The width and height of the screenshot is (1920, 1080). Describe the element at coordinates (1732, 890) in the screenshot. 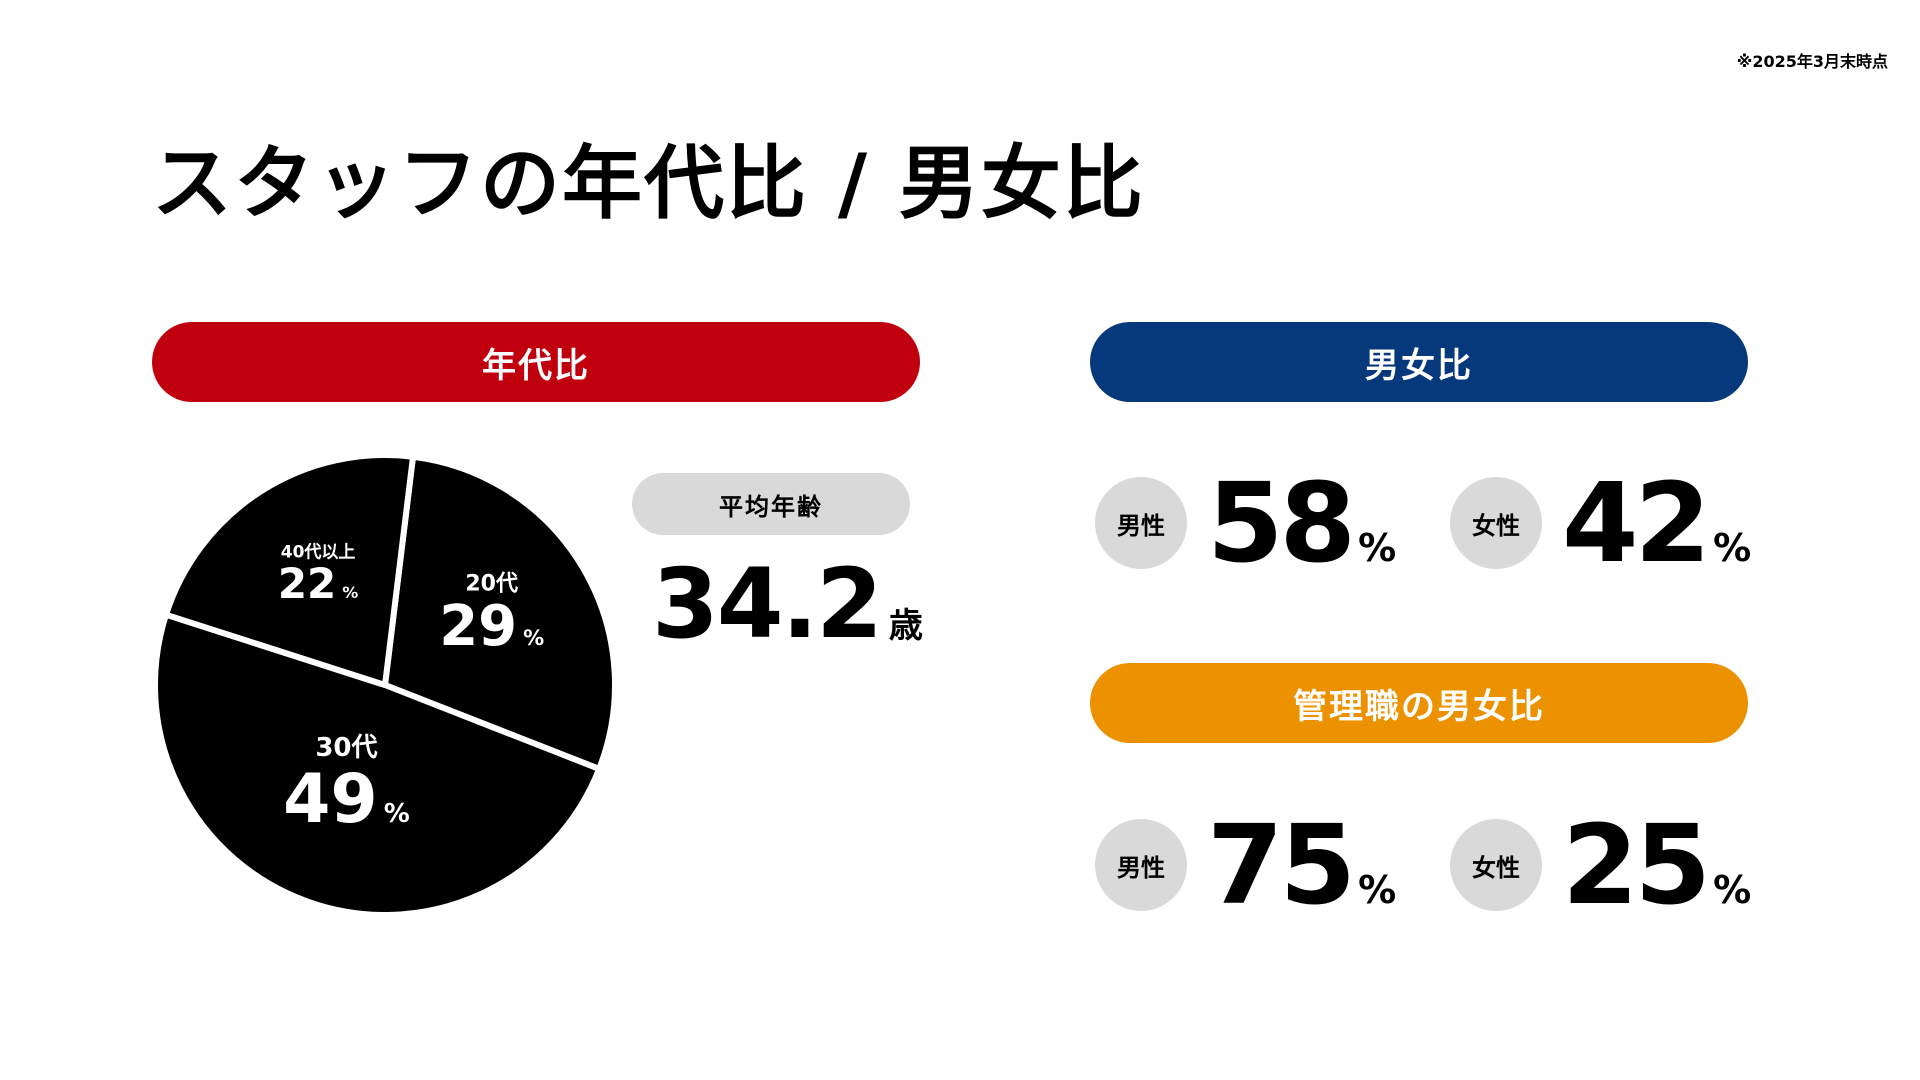

I see `manager-female-unit: %` at that location.